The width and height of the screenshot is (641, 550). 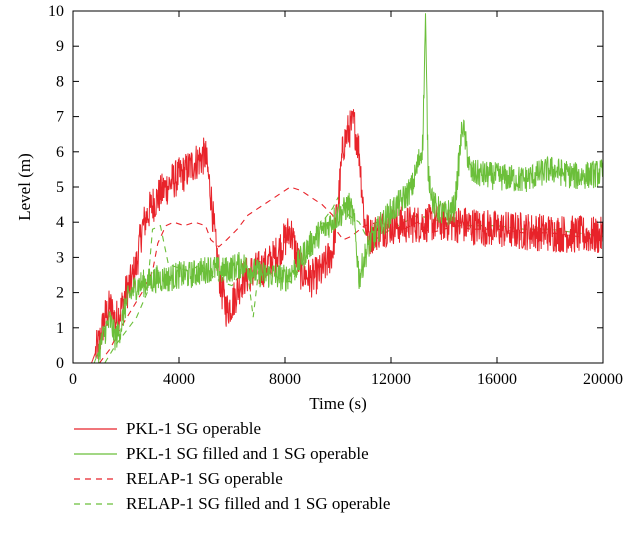 I want to click on y-tick-label: 5, so click(x=60, y=187).